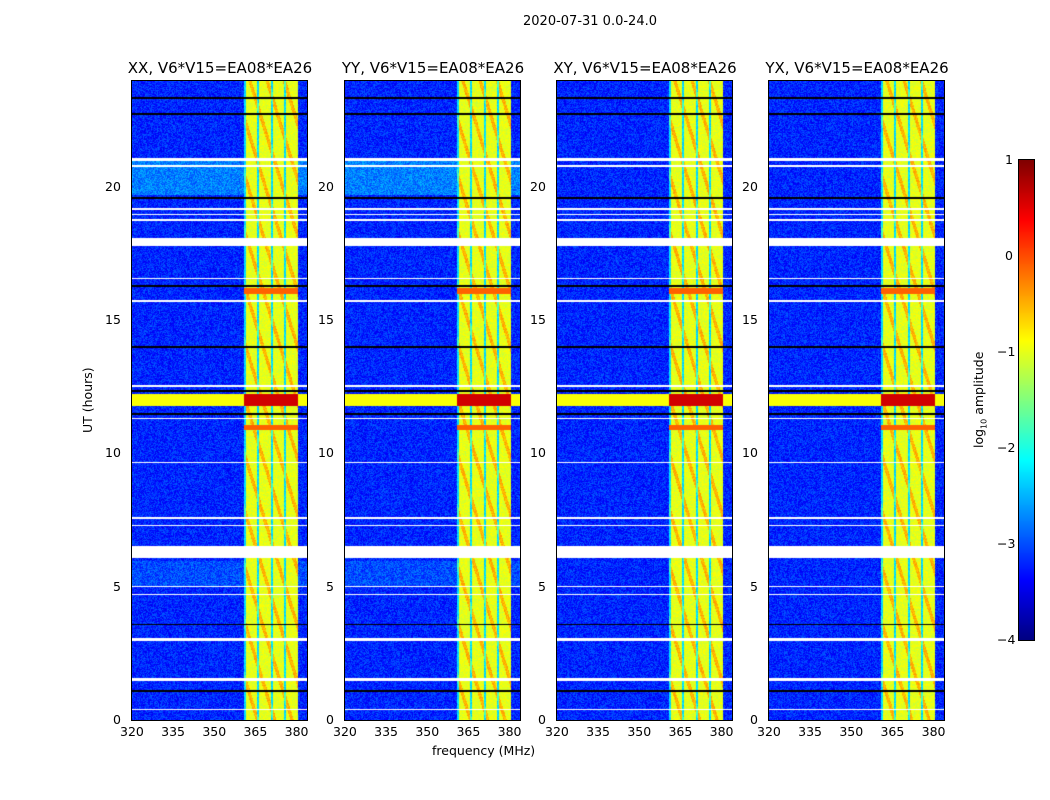  What do you see at coordinates (980, 399) in the screenshot?
I see `colorbar-label: log10 amplitude` at bounding box center [980, 399].